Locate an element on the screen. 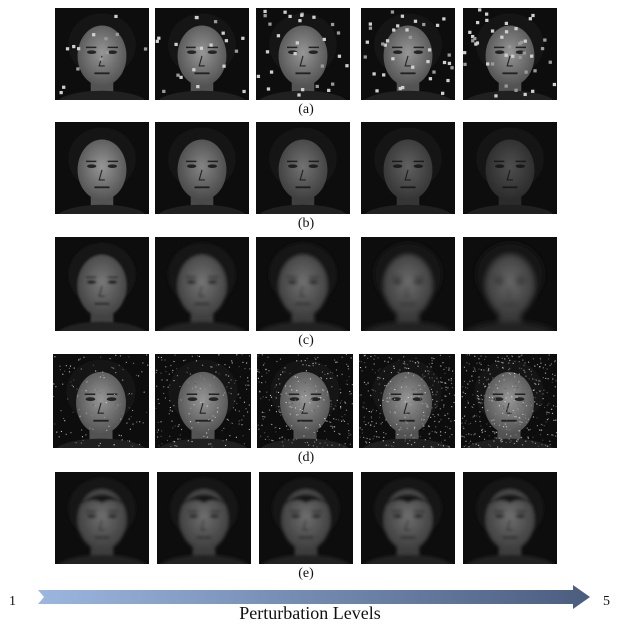 The height and width of the screenshot is (628, 619). arrow-shape is located at coordinates (314, 597).